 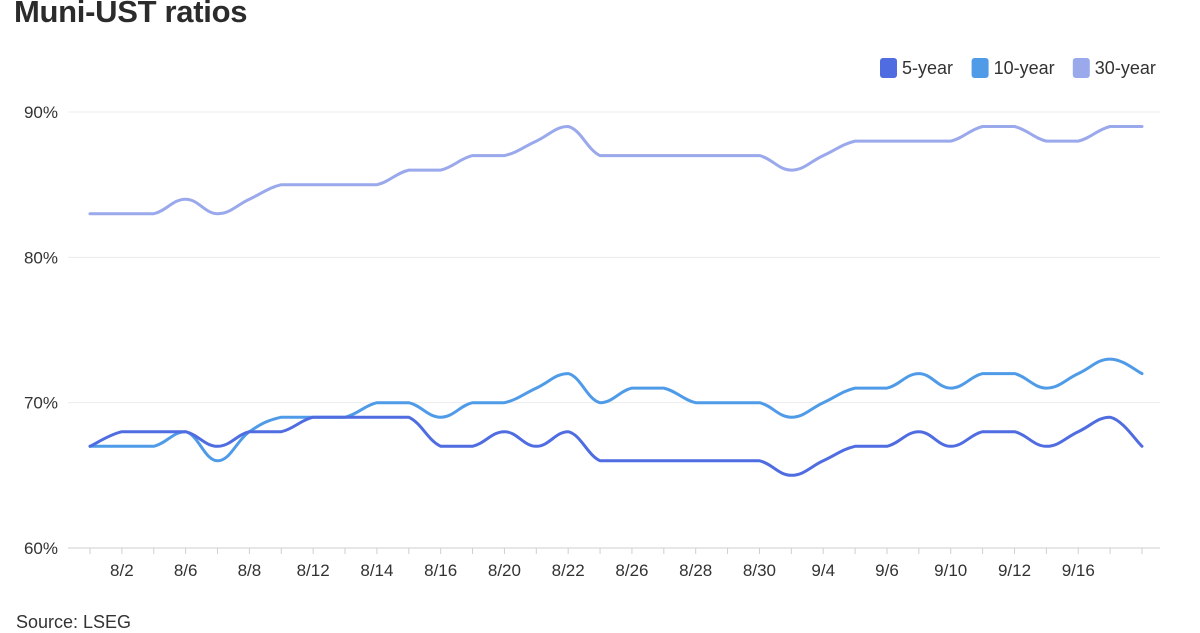 What do you see at coordinates (759, 570) in the screenshot?
I see `x-tick-label: 8/30` at bounding box center [759, 570].